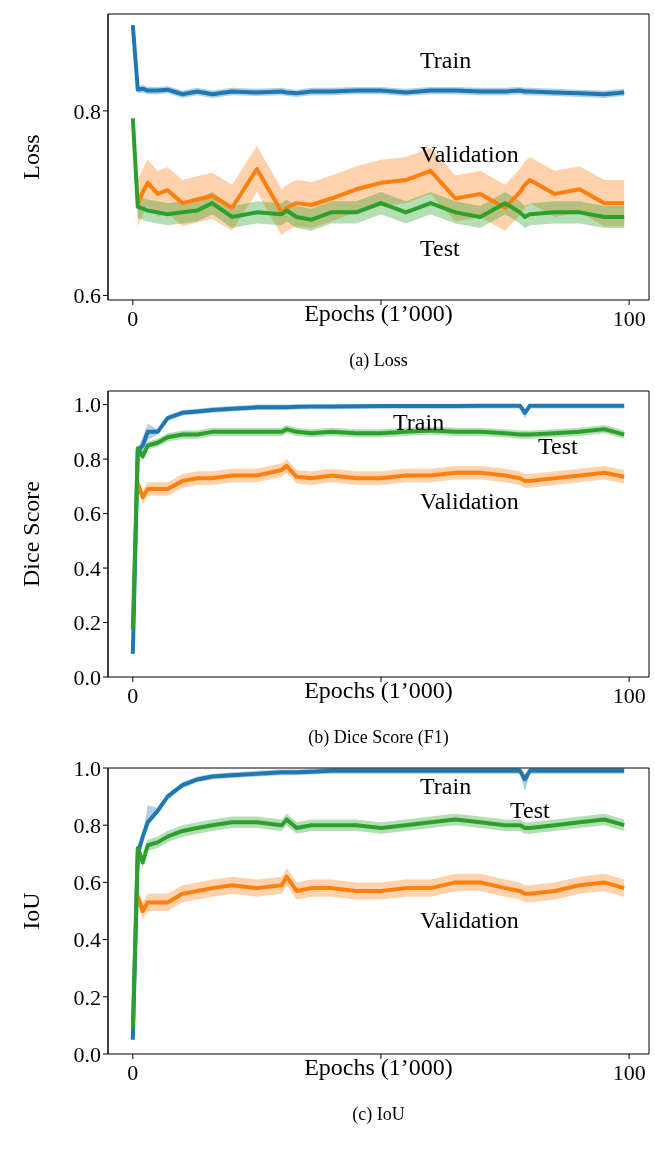 The width and height of the screenshot is (655, 1154). I want to click on y-axis-title: IoU, so click(30, 911).